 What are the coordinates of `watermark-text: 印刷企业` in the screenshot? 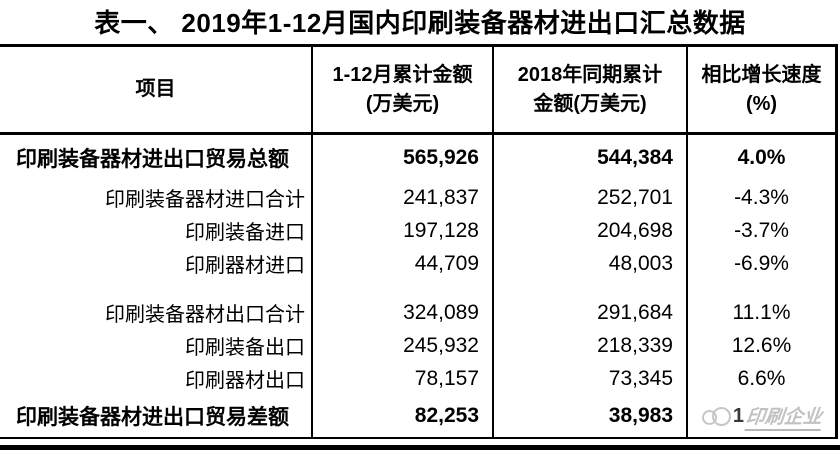 It's located at (784, 416).